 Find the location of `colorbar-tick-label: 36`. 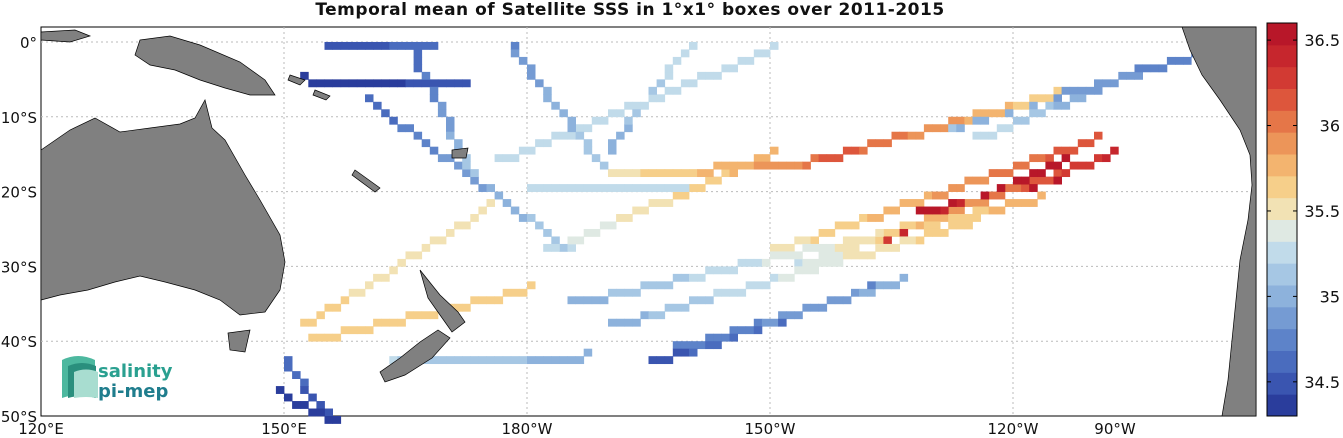

colorbar-tick-label: 36 is located at coordinates (1330, 126).